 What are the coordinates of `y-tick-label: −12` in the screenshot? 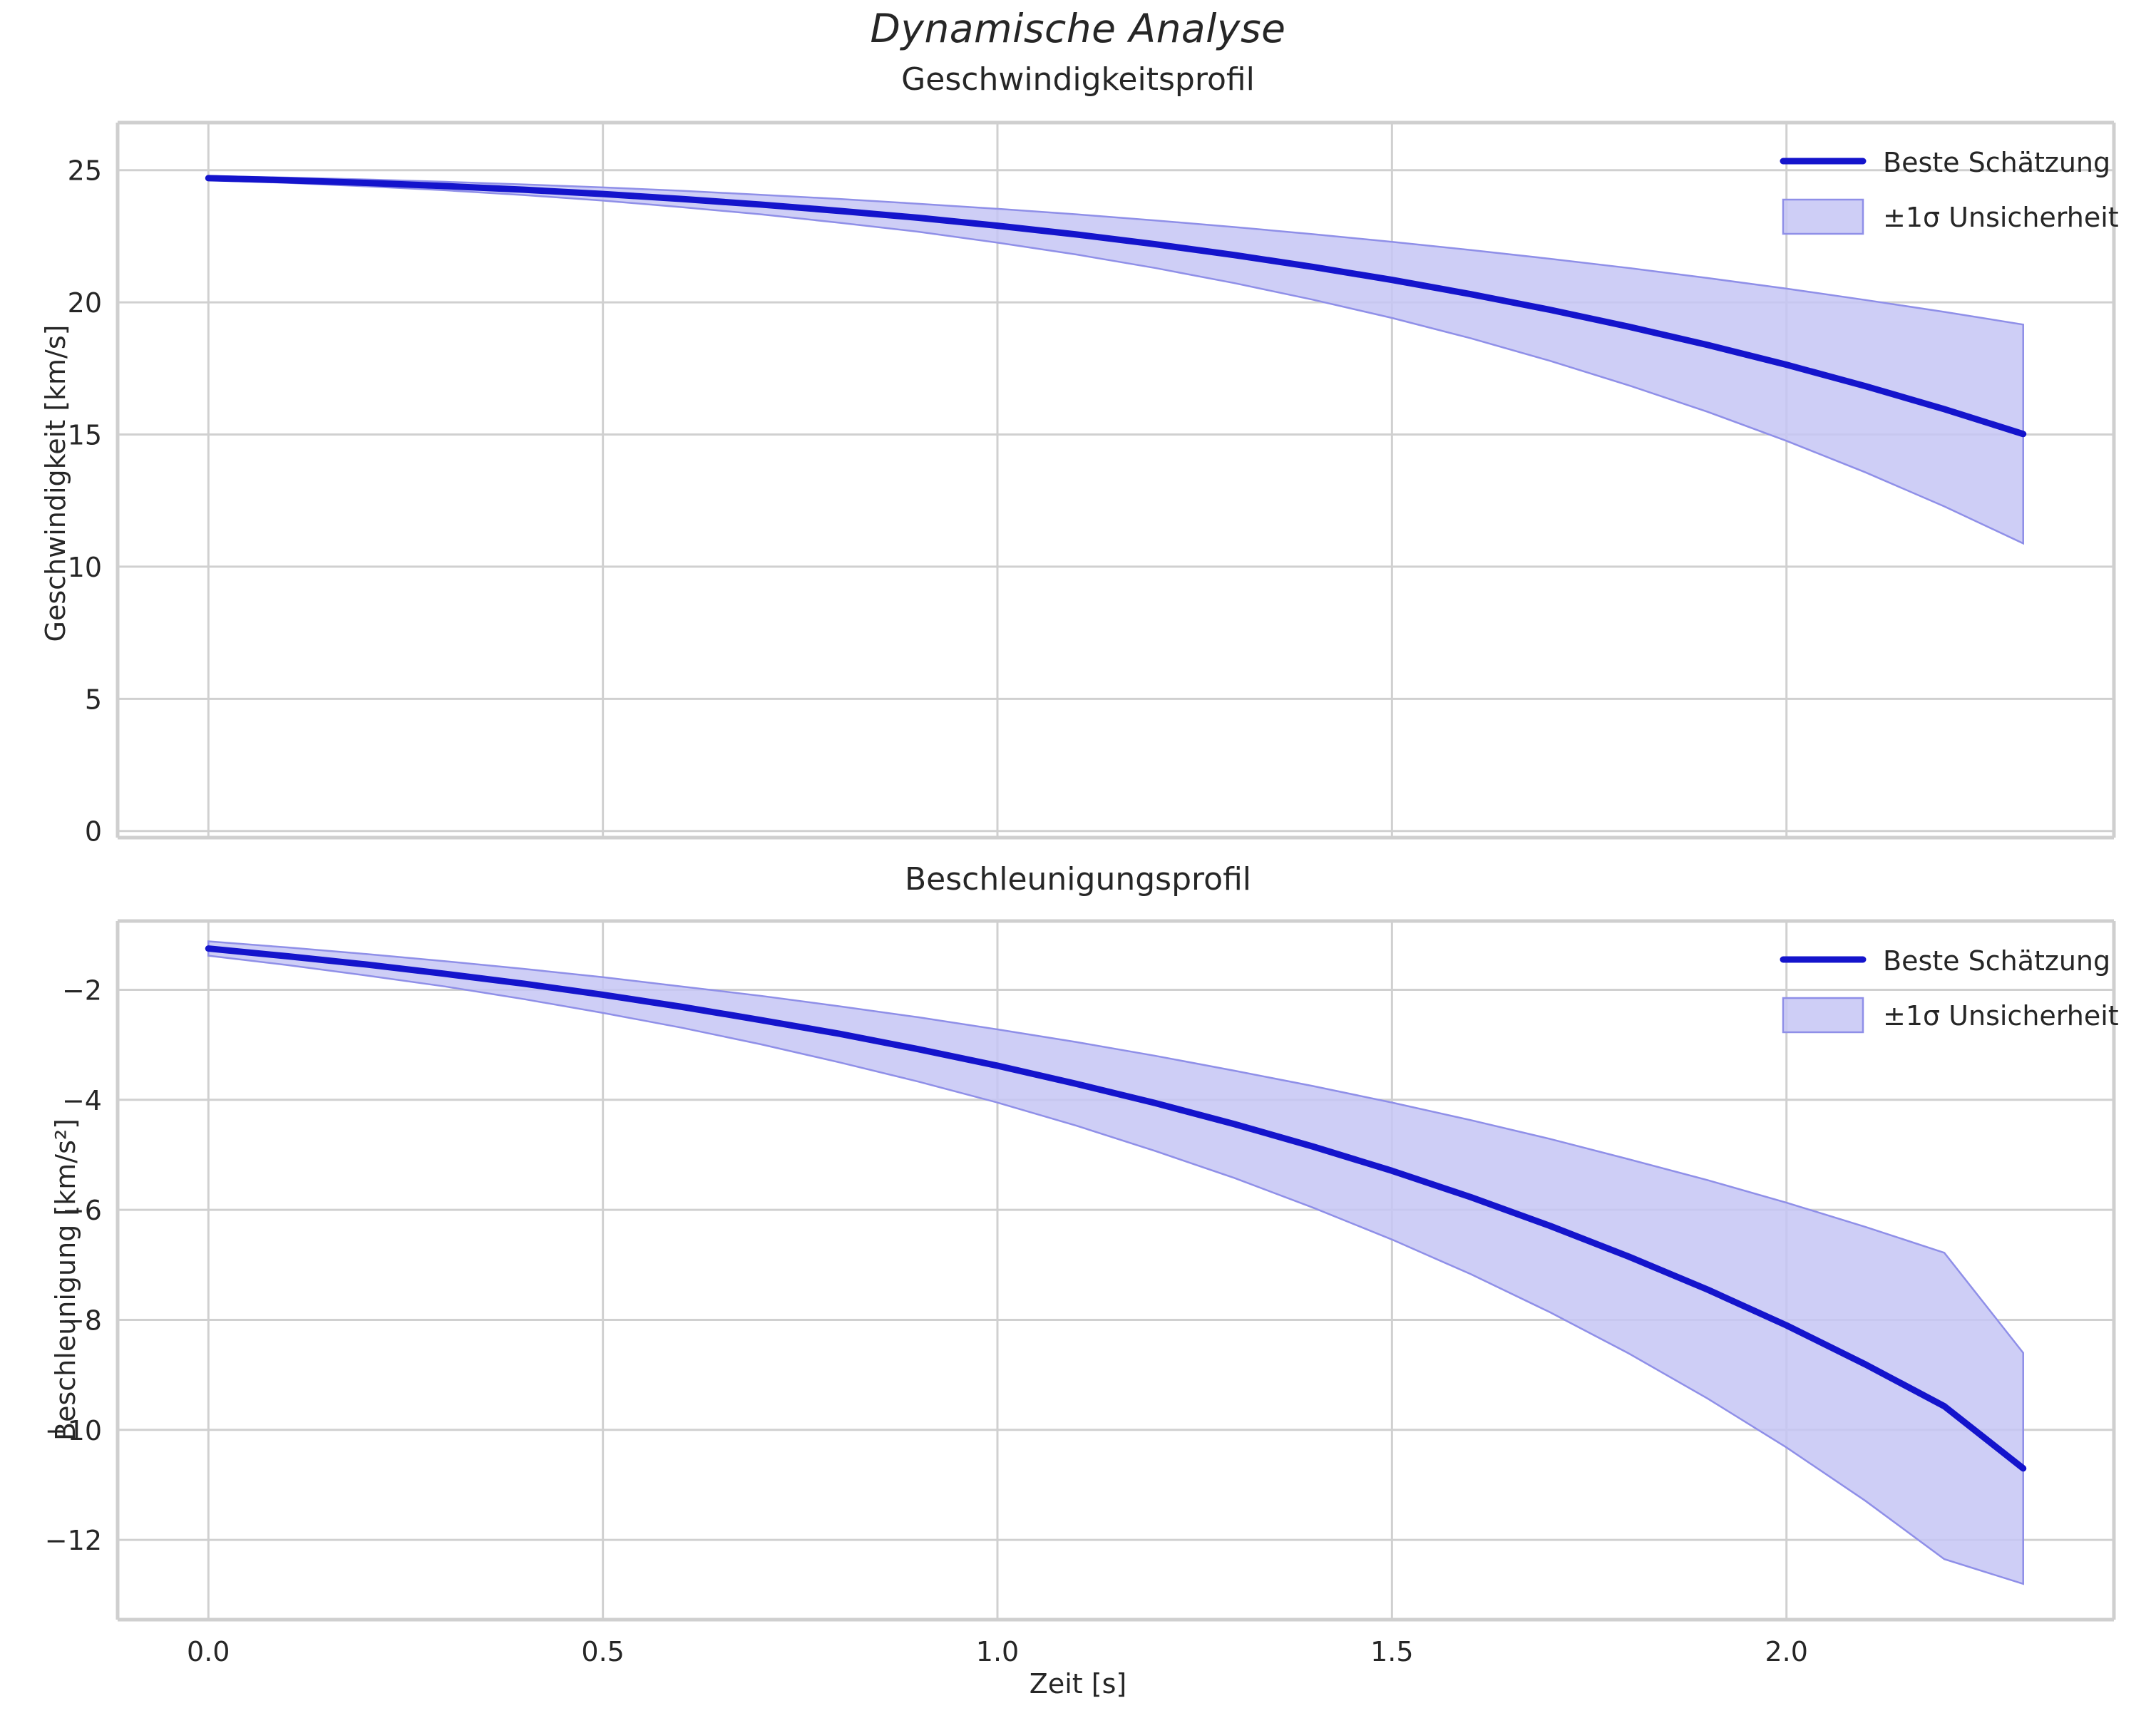 It's located at (73, 1540).